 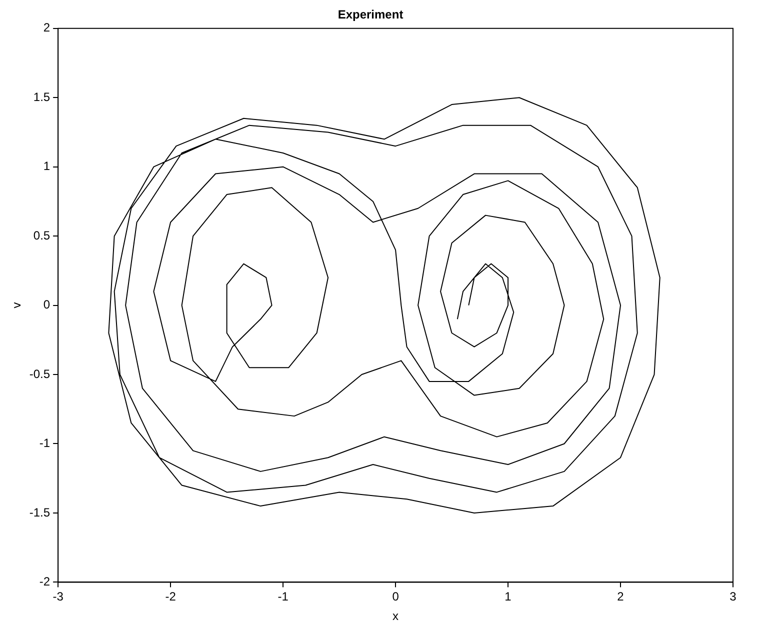 I want to click on y-tick-label: -0.5, so click(x=39, y=373).